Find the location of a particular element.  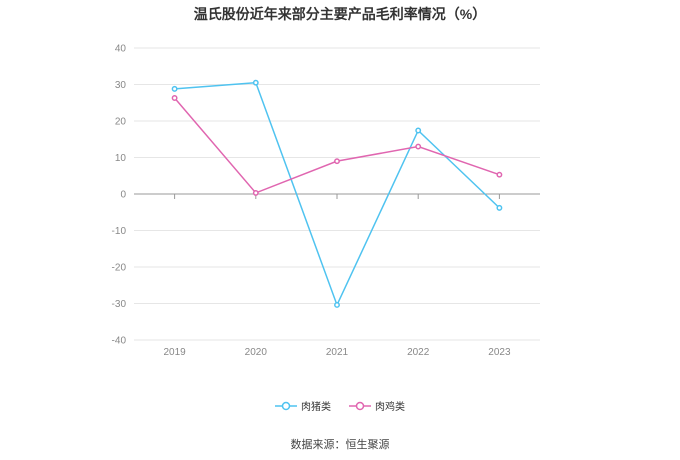

y-tick-label: -10 is located at coordinates (119, 231).